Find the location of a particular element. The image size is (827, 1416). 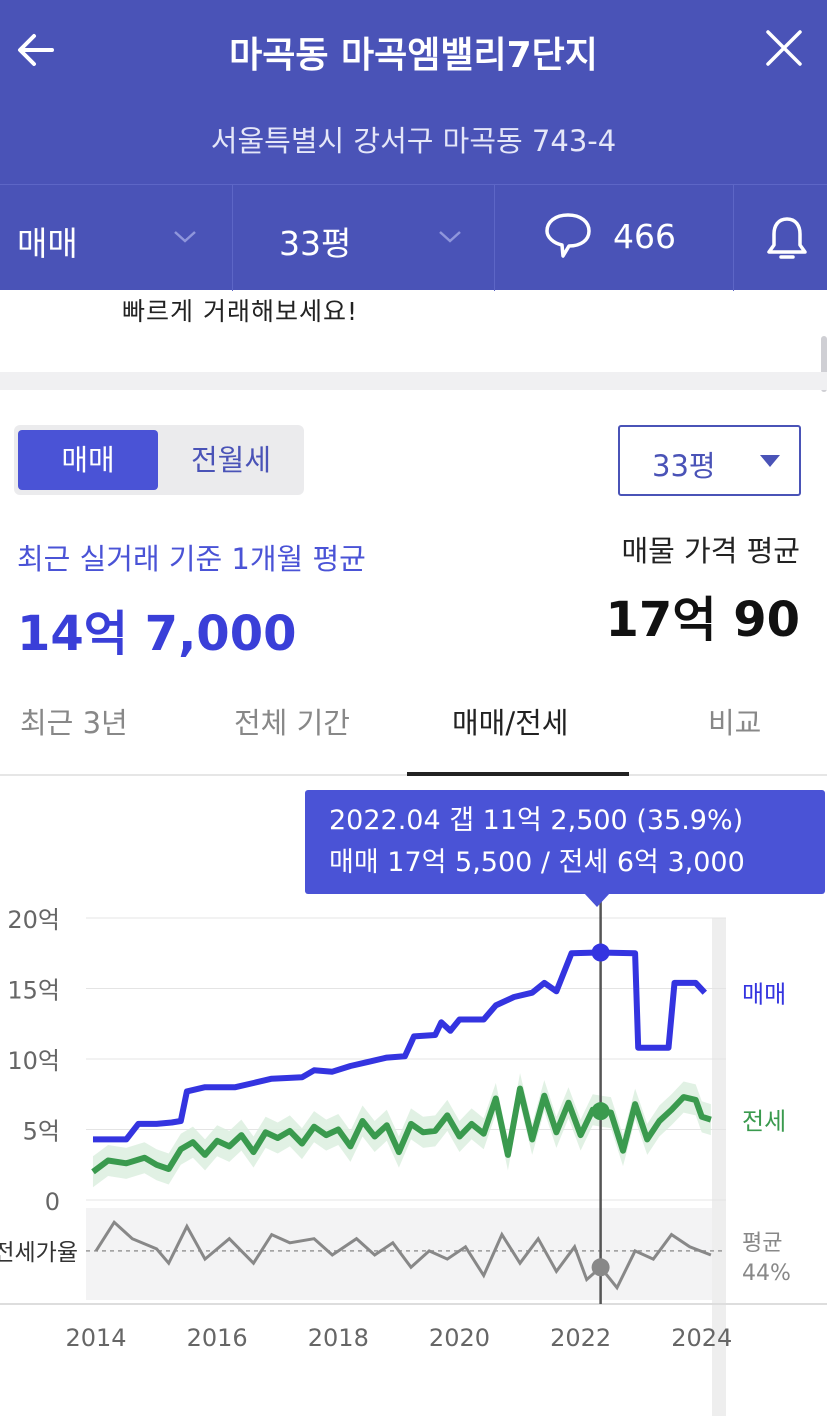

x-tick-label: 2024 is located at coordinates (701, 1338).